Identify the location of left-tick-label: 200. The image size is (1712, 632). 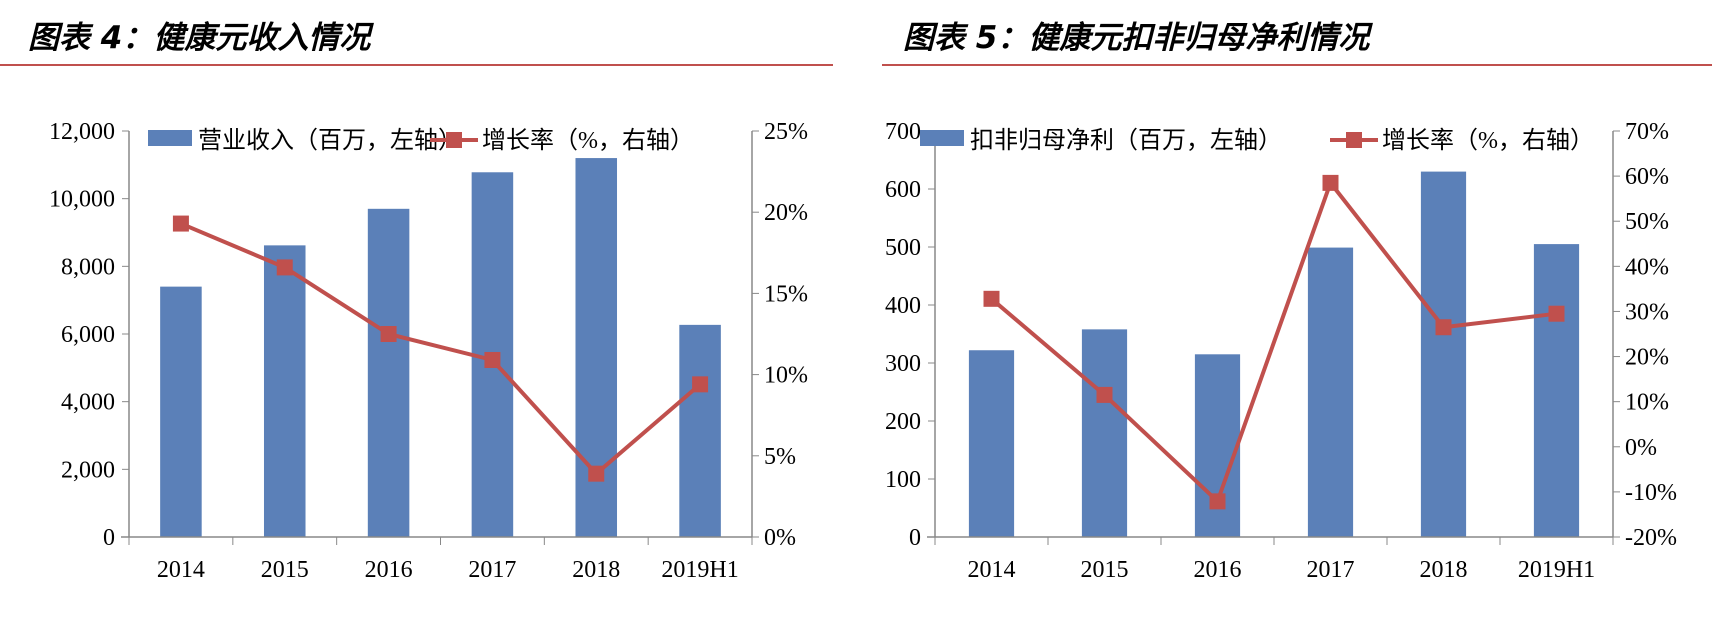
(903, 422).